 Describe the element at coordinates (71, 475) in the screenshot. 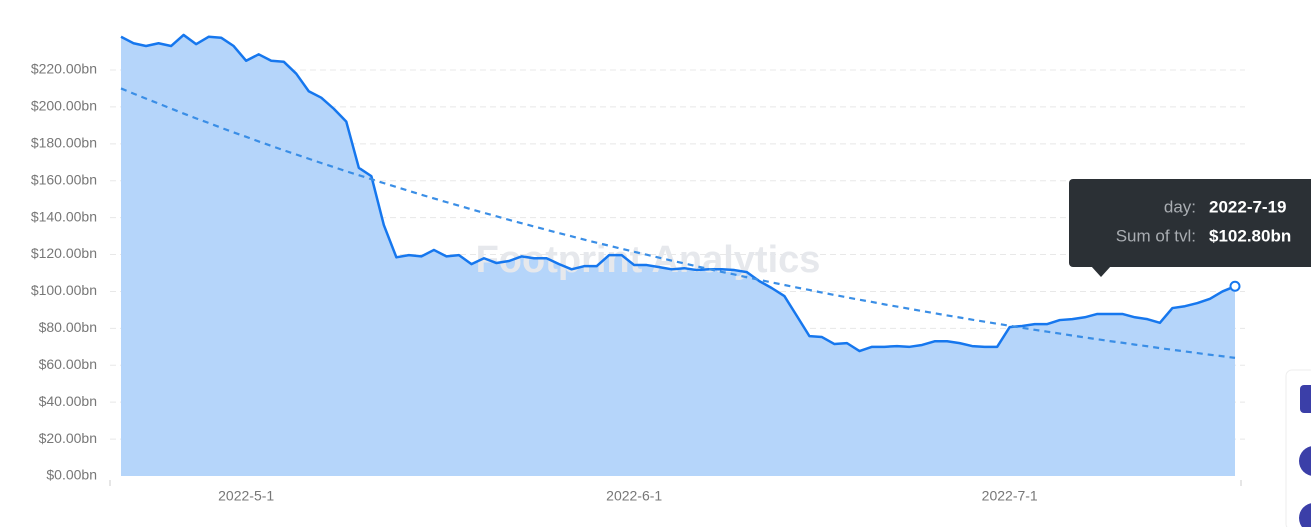

I see `y-tick-label: $0.00bn` at that location.